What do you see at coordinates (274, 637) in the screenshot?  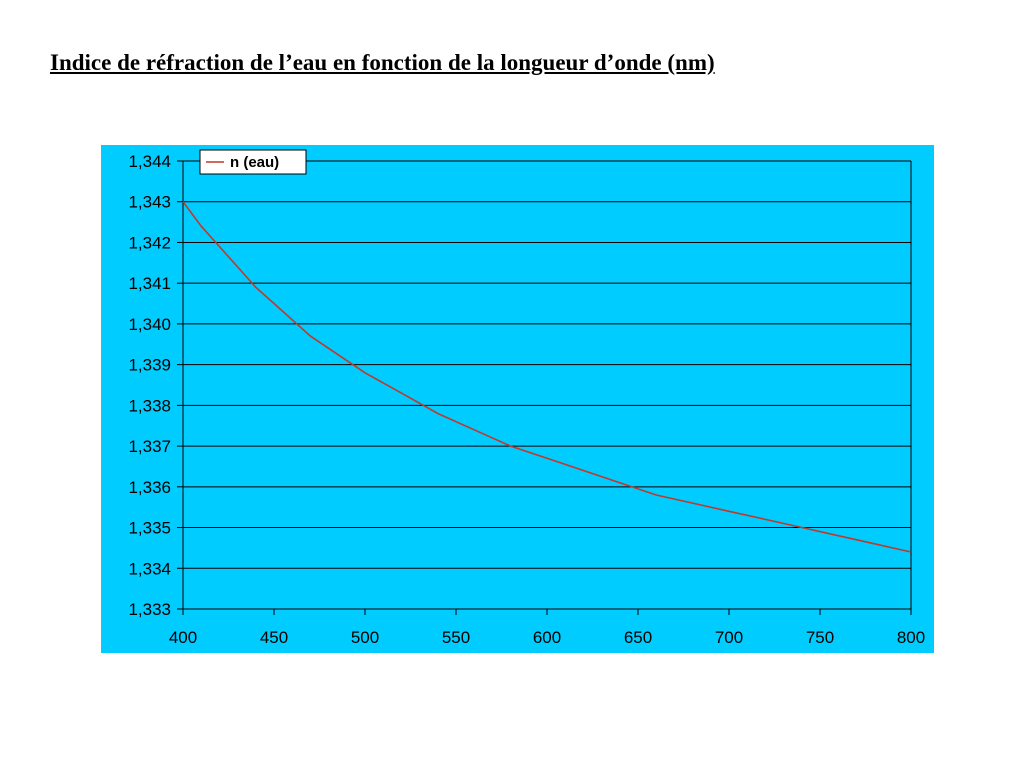 I see `x-tick-label: 450` at bounding box center [274, 637].